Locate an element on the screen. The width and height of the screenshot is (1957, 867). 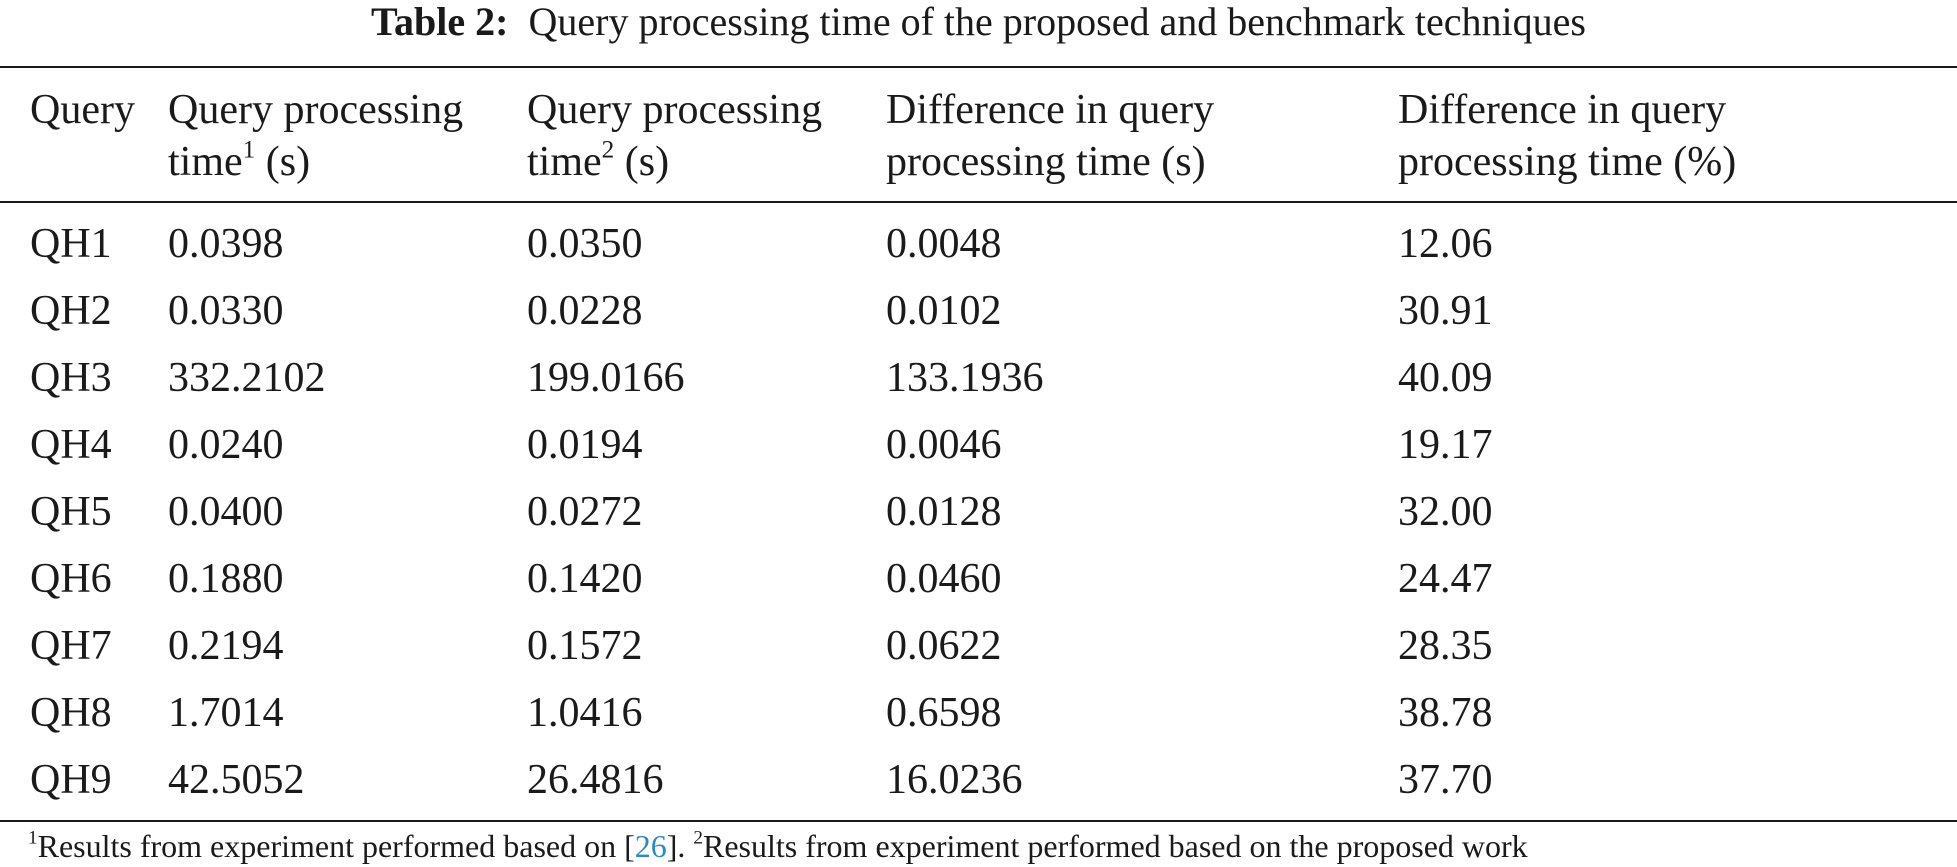
cell-time-1: 0.0330 is located at coordinates (226, 311).